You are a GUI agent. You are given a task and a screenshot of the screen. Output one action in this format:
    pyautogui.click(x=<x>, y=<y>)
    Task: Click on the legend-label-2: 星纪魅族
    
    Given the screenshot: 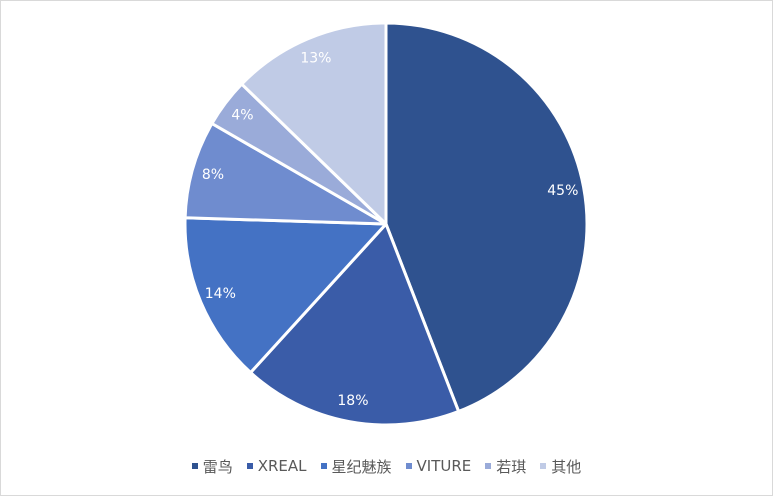 What is the action you would take?
    pyautogui.click(x=361, y=466)
    